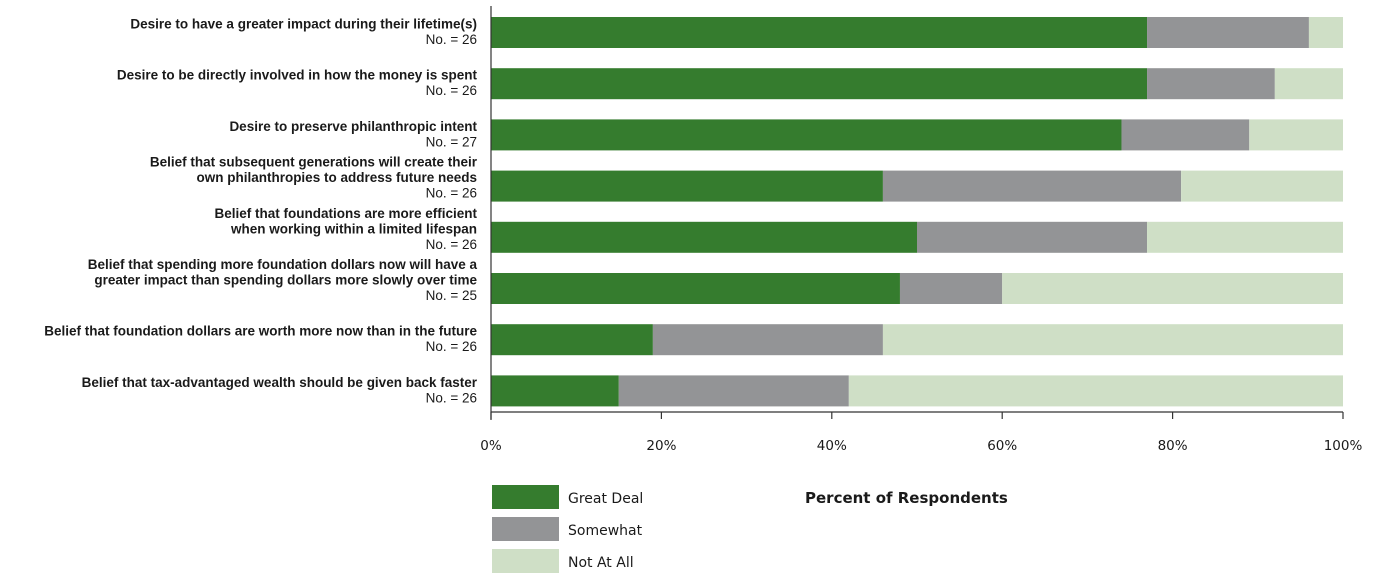 The height and width of the screenshot is (586, 1376). What do you see at coordinates (601, 563) in the screenshot?
I see `legend-label: Not At All` at bounding box center [601, 563].